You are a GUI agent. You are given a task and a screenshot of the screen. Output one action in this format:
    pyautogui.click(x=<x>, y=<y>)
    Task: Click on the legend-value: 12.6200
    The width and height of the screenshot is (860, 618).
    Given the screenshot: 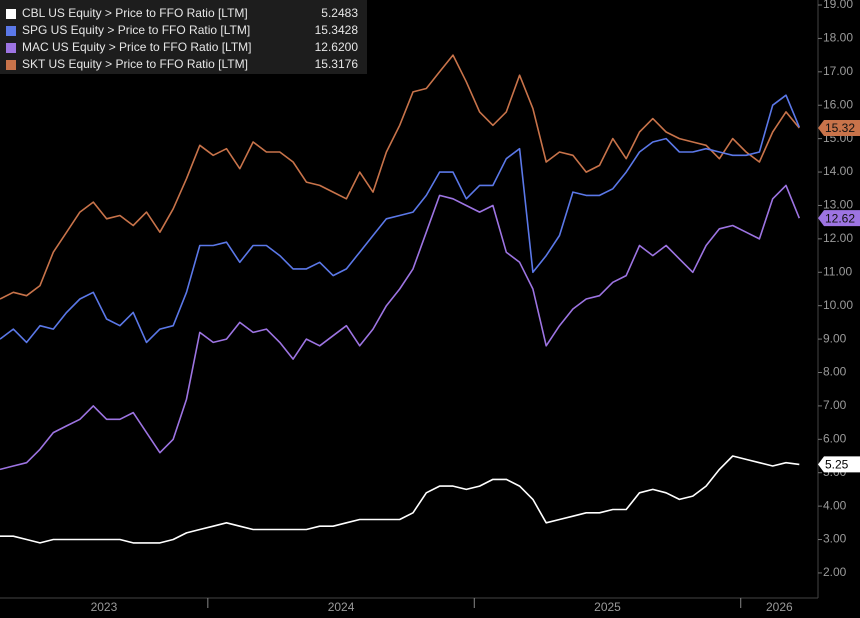 What is the action you would take?
    pyautogui.click(x=337, y=47)
    